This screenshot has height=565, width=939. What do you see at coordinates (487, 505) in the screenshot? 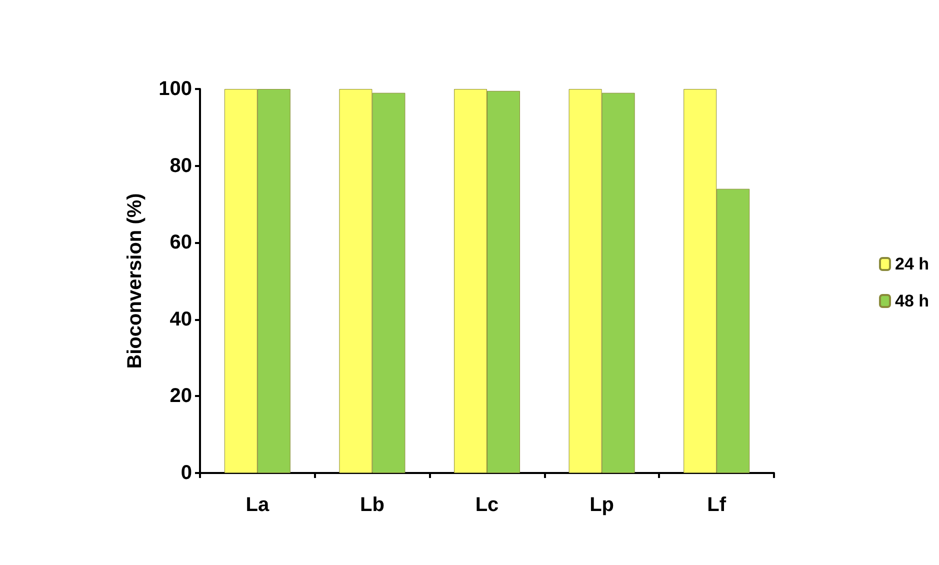
I see `x-tick-label: Lc` at bounding box center [487, 505].